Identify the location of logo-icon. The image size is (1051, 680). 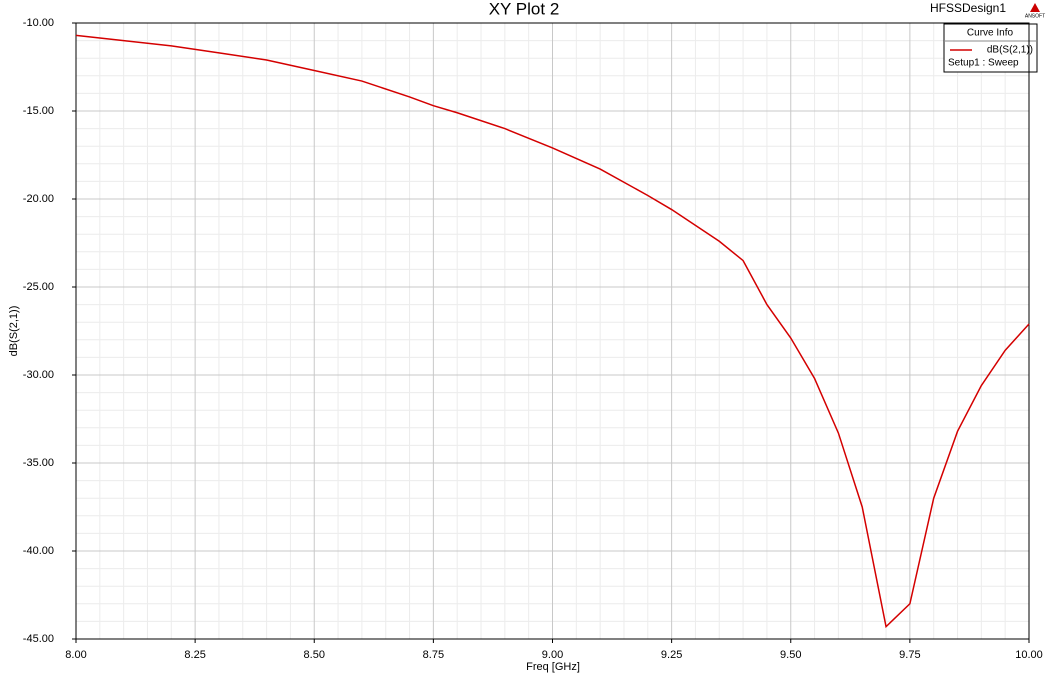
(1035, 7).